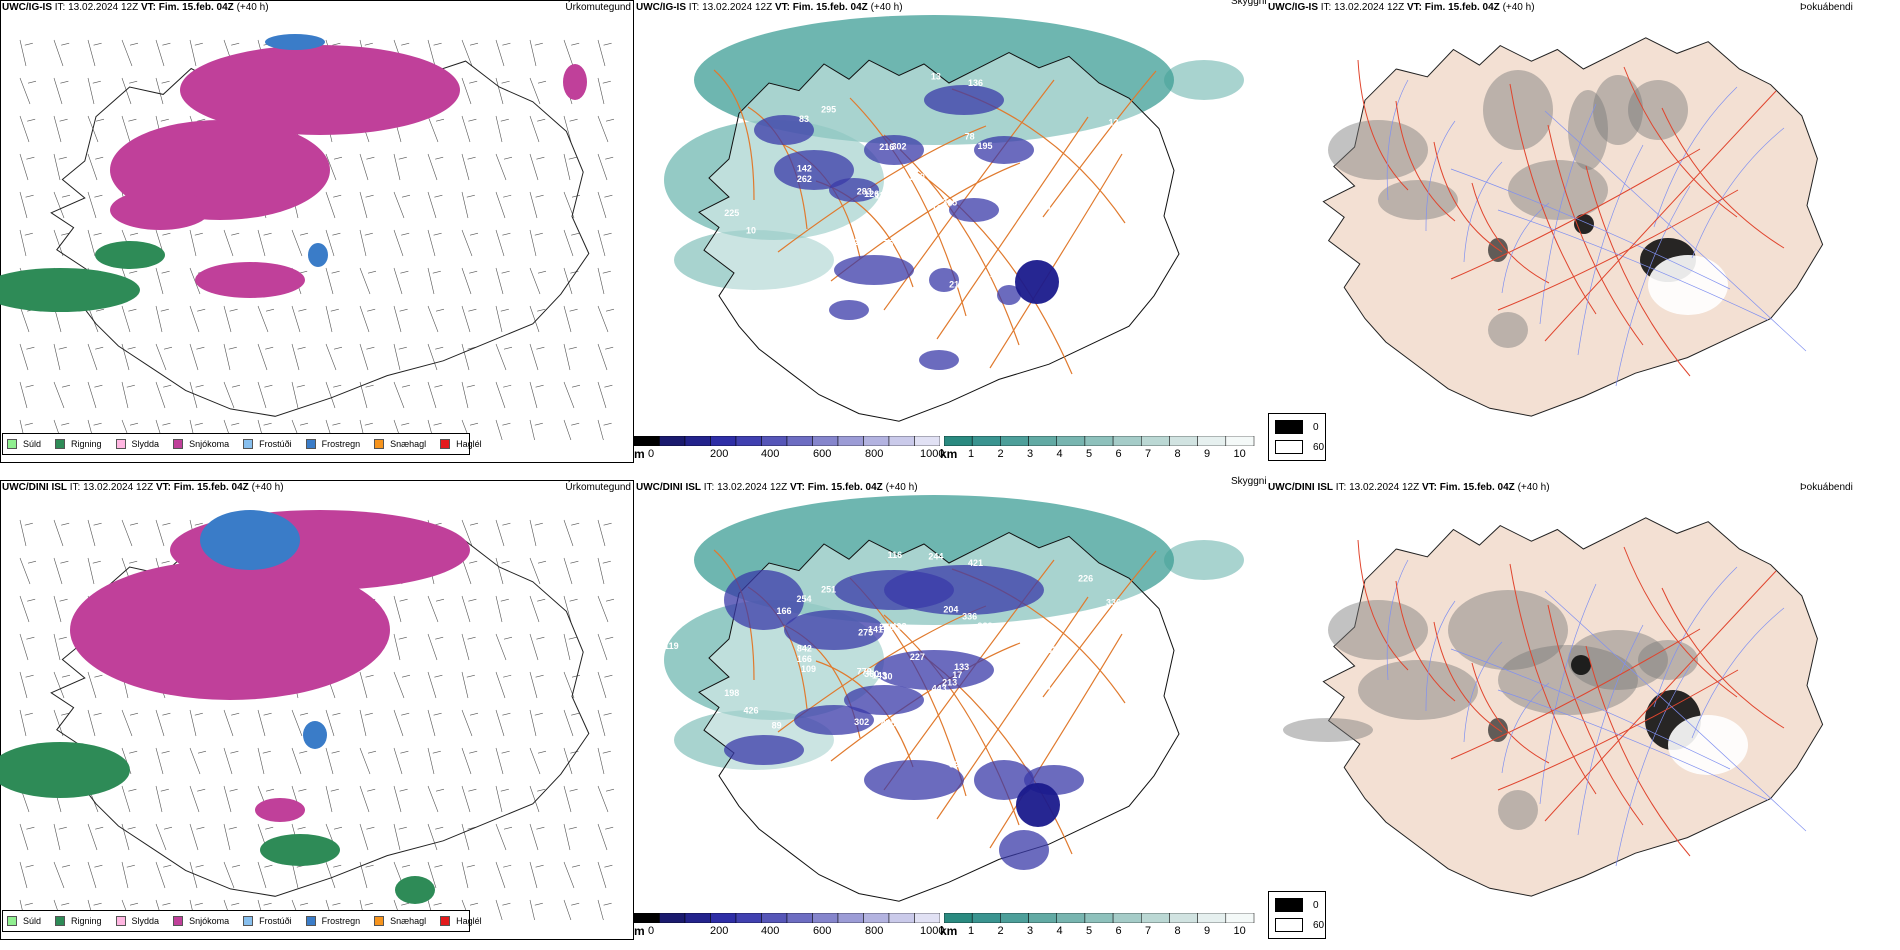 This screenshot has height=950, width=1900. What do you see at coordinates (1249, 481) in the screenshot?
I see `panel-variable-label: Skyggni` at bounding box center [1249, 481].